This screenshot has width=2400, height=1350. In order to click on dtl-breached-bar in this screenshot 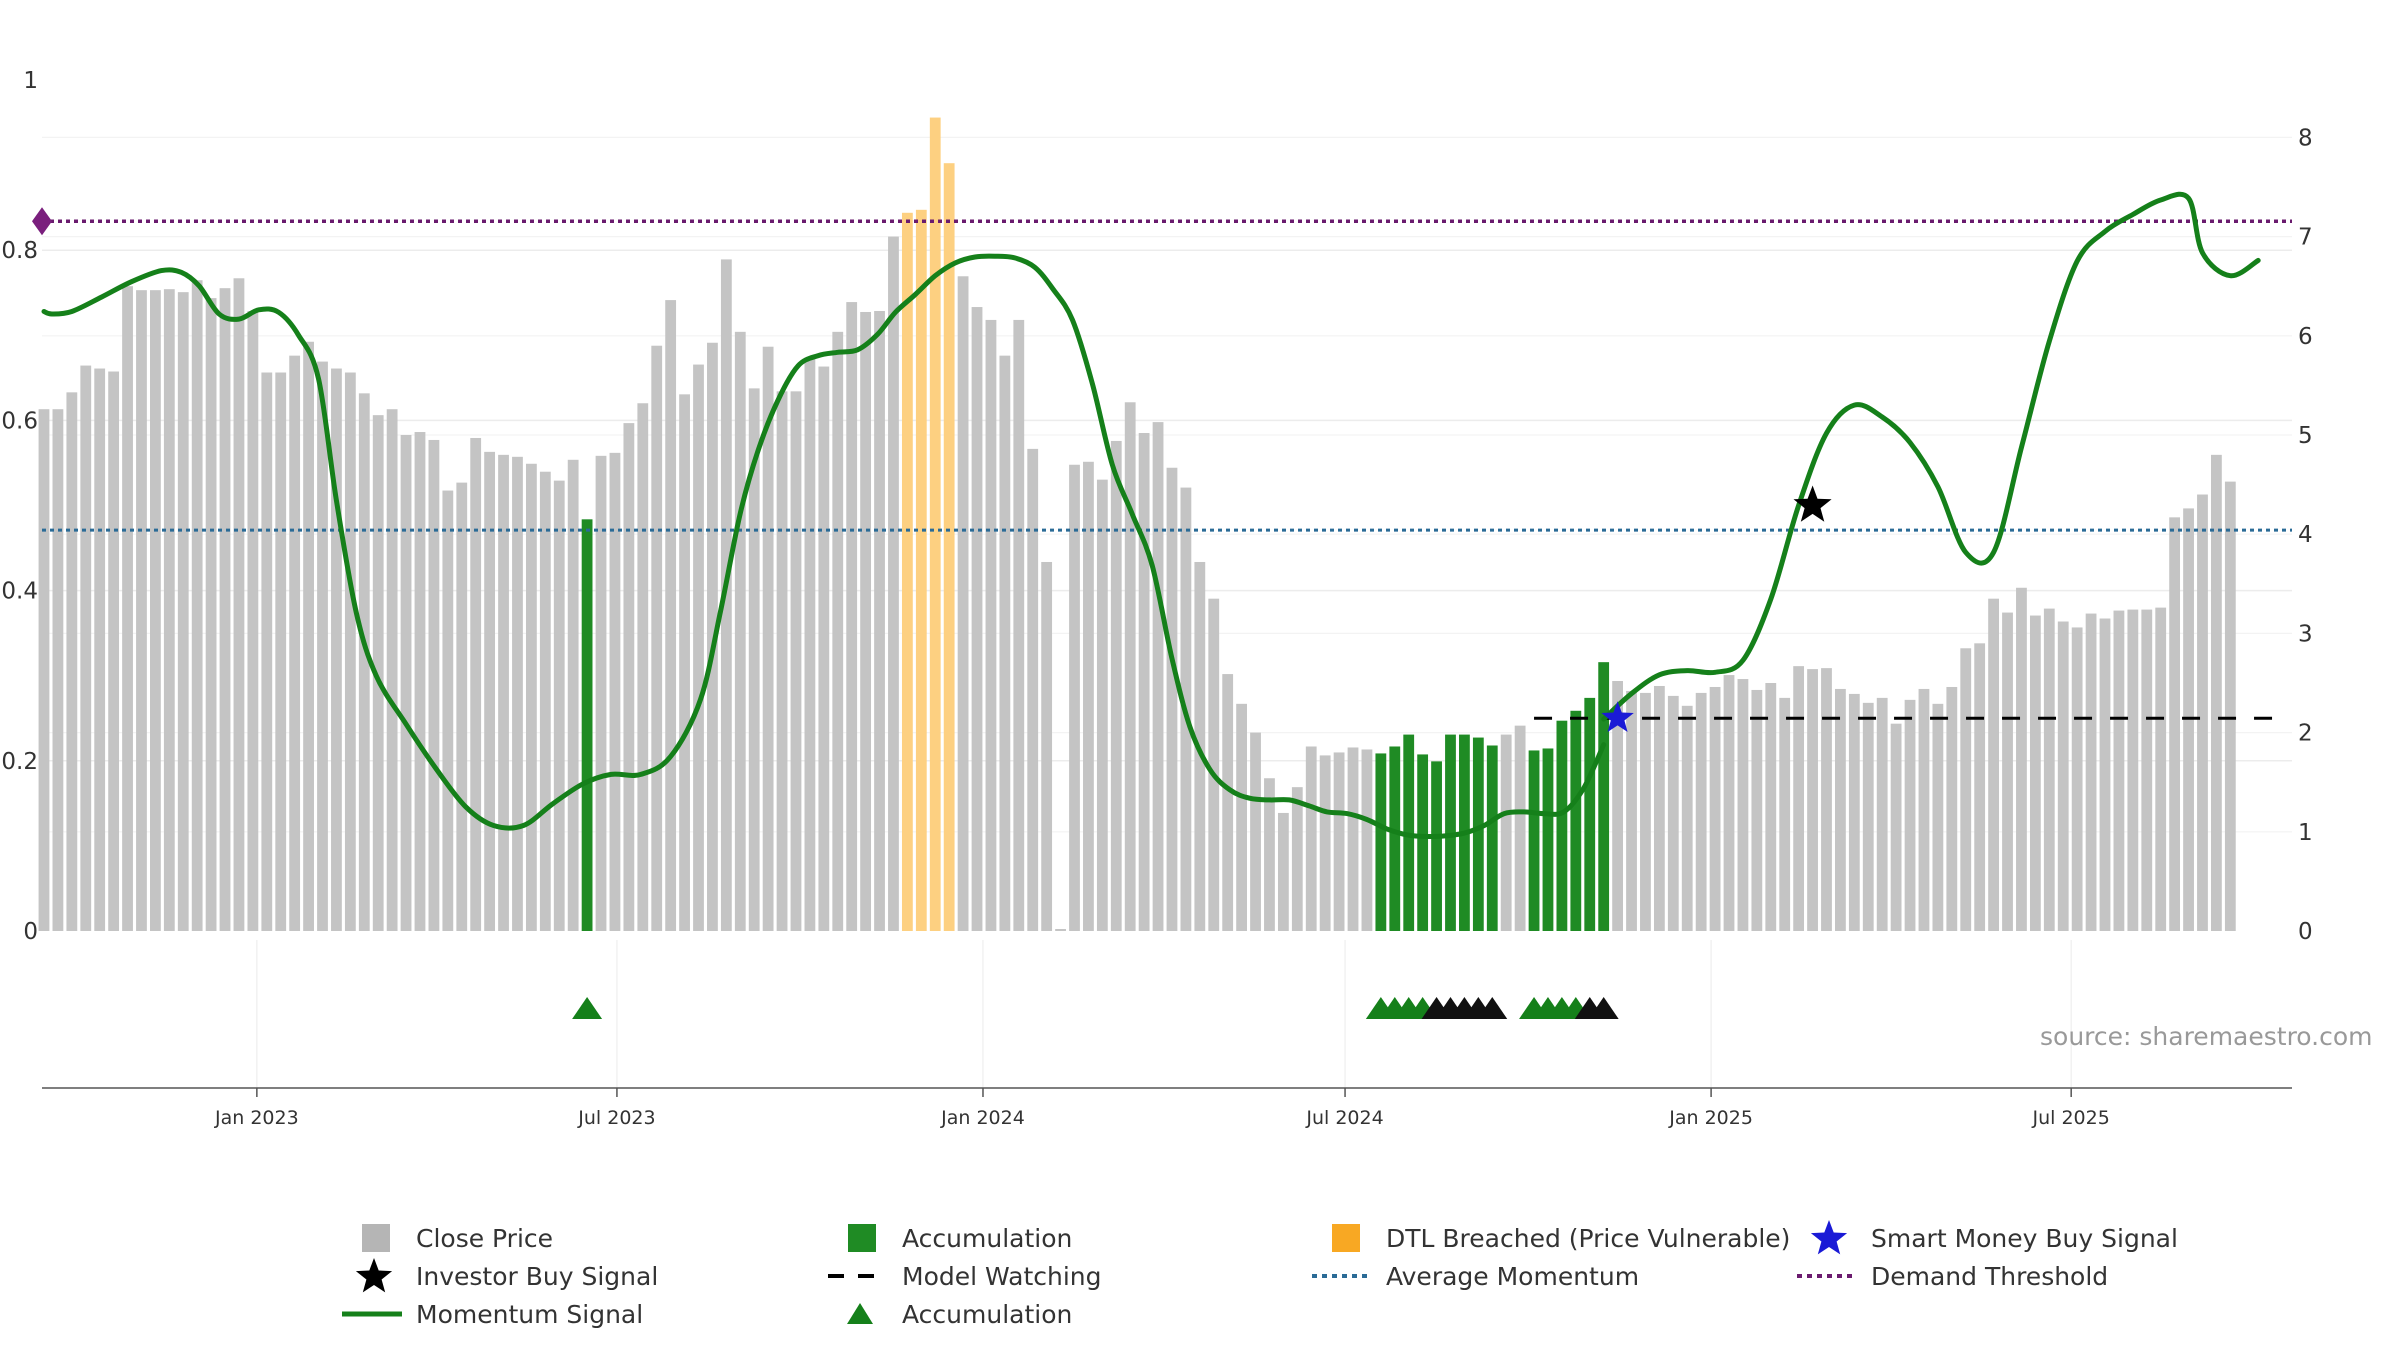, I will do `click(935, 524)`.